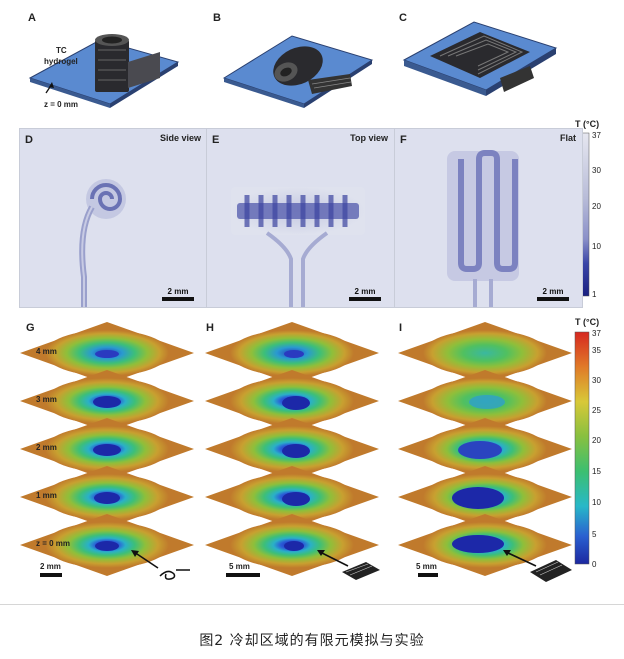 The height and width of the screenshot is (659, 624). I want to click on tc-label: TC, so click(61, 50).